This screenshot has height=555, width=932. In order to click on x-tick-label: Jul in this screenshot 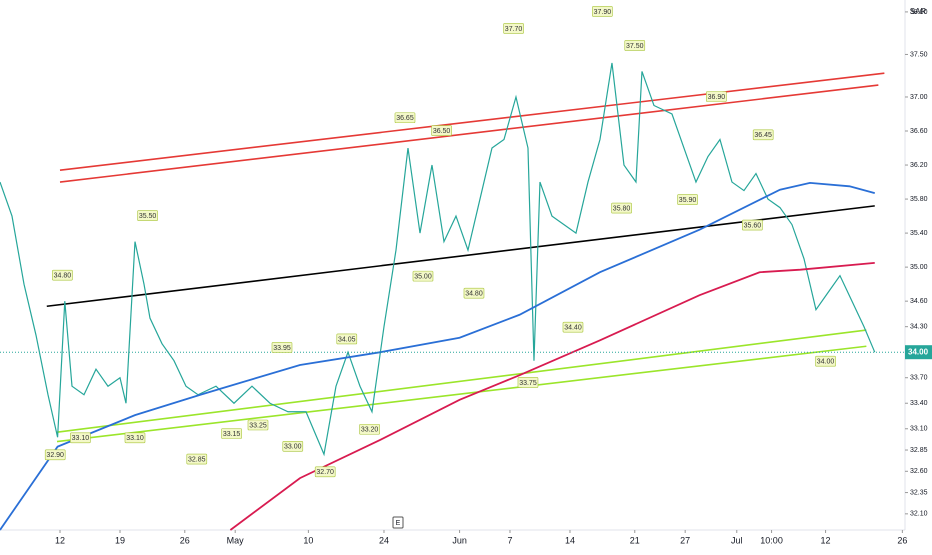, I will do `click(737, 540)`.